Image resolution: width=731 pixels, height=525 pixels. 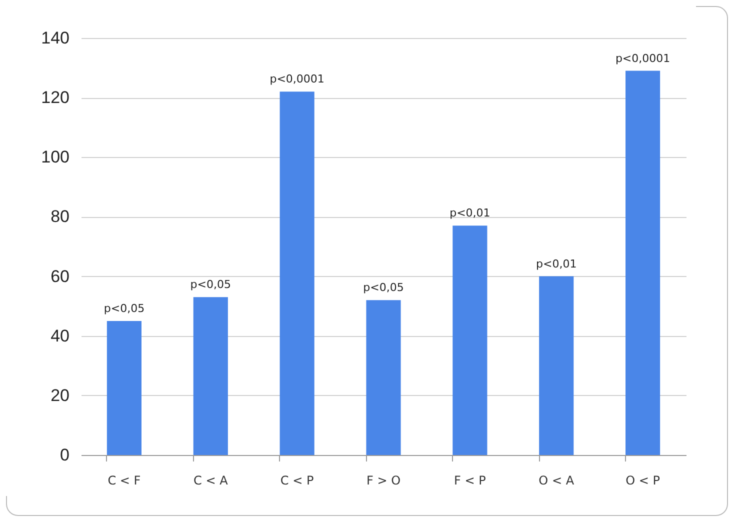 I want to click on x-tick-label: O < P, so click(x=643, y=481).